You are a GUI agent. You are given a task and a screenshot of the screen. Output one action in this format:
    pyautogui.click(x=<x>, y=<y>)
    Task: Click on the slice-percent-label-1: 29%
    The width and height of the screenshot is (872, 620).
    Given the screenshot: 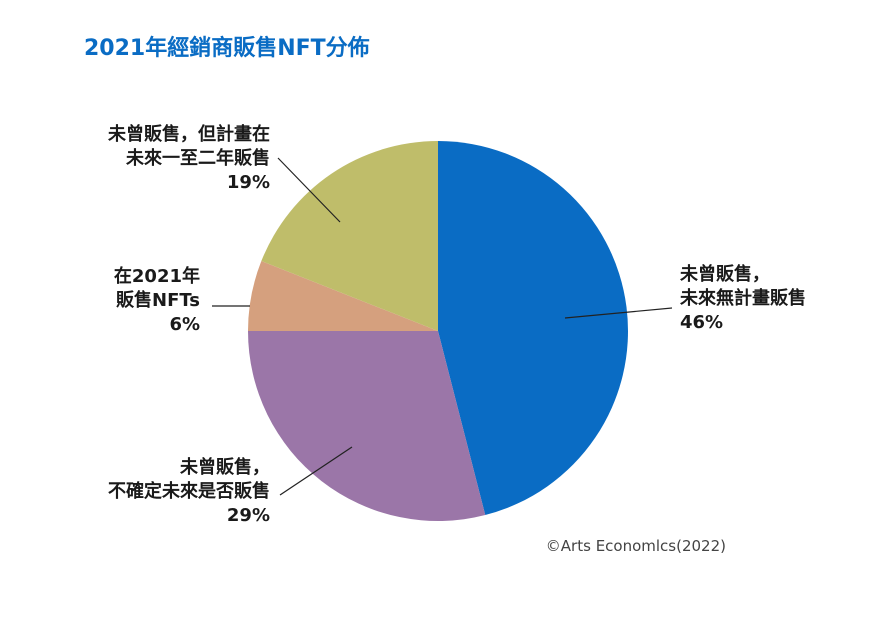 What is the action you would take?
    pyautogui.click(x=248, y=515)
    